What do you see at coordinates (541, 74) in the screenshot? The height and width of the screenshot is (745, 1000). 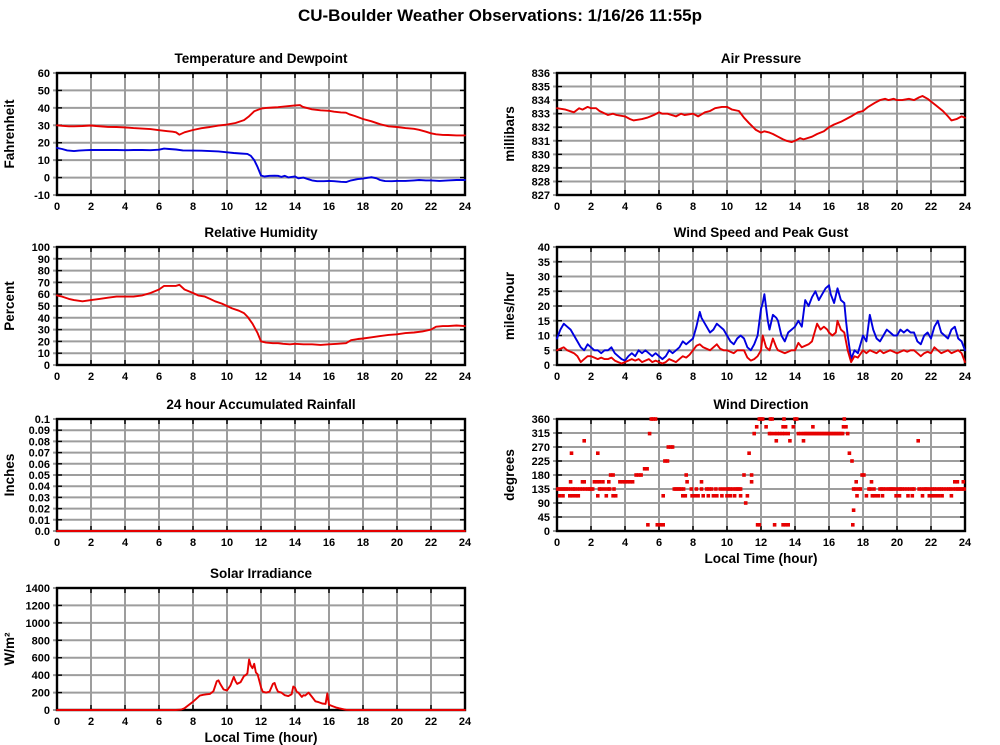 I see `svg-text: 836` at bounding box center [541, 74].